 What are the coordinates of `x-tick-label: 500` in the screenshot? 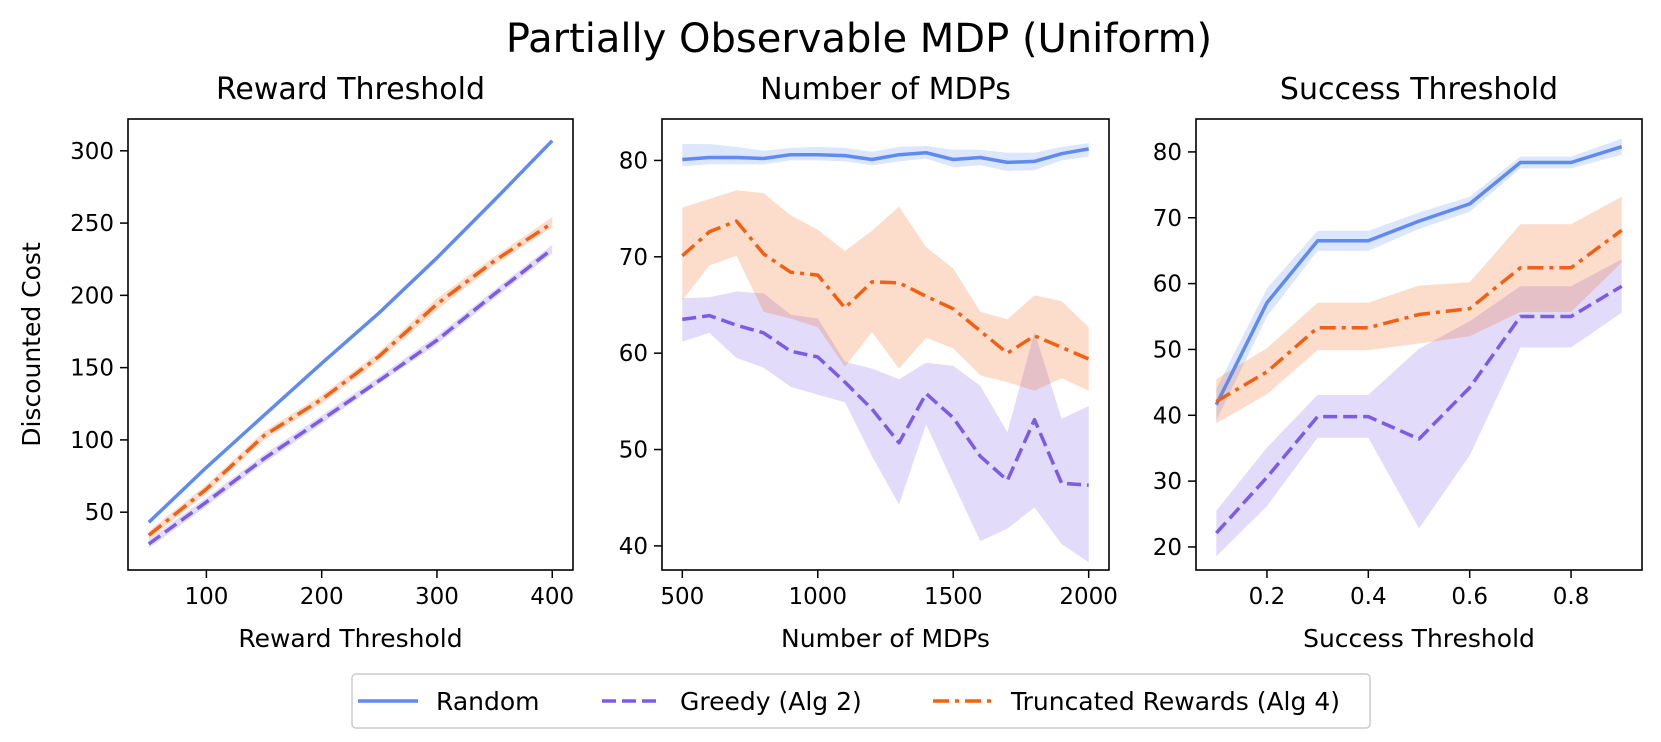 It's located at (682, 597).